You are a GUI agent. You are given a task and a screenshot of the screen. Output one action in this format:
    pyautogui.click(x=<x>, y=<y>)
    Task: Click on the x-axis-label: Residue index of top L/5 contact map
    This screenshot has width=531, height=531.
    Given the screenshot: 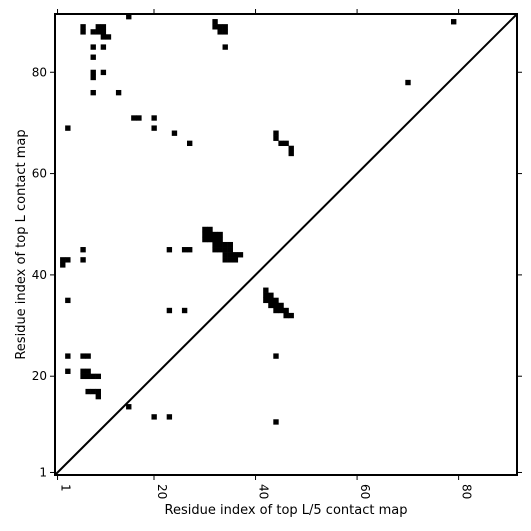 What is the action you would take?
    pyautogui.click(x=286, y=510)
    